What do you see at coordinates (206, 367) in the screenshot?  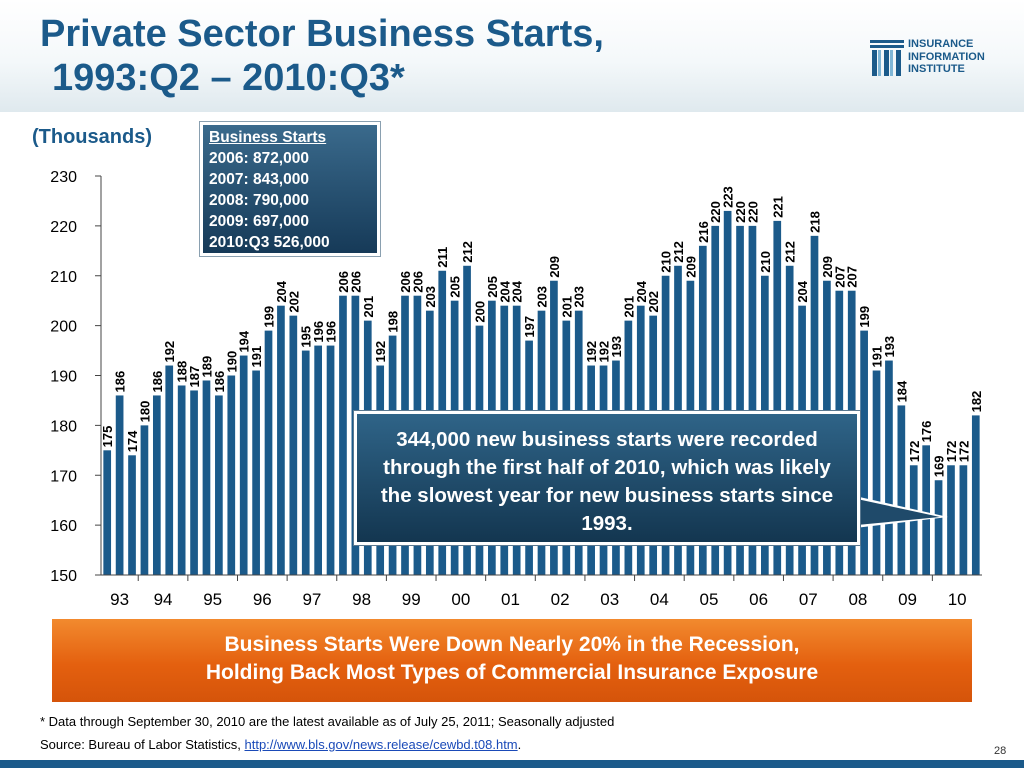 I see `bar-value-label: 189` at bounding box center [206, 367].